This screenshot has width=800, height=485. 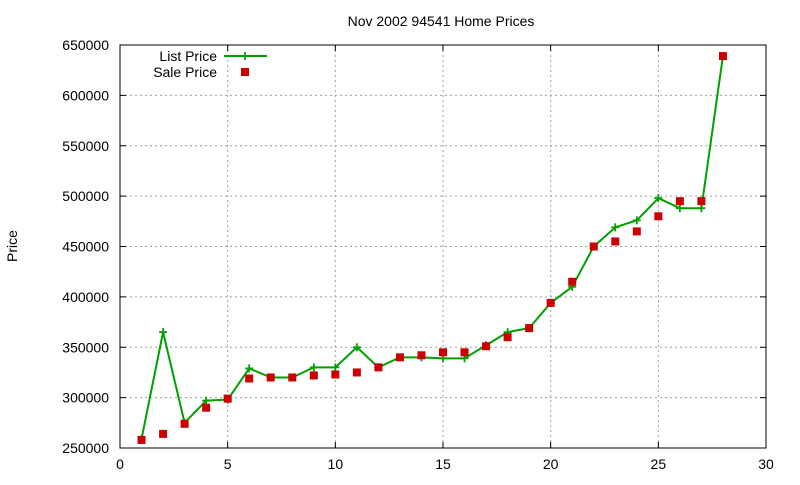 I want to click on y-tick-label: 600000, so click(x=85, y=95).